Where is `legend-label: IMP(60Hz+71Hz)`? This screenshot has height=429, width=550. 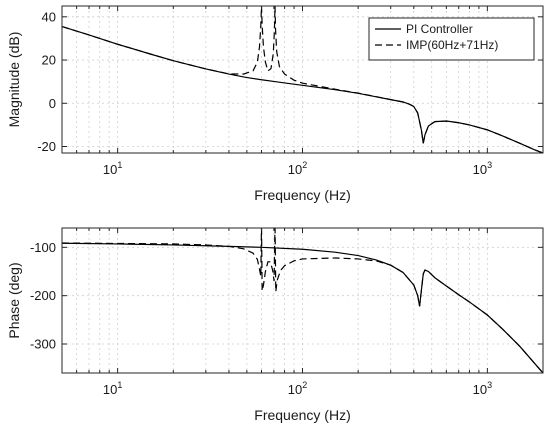
legend-label: IMP(60Hz+71Hz) is located at coordinates (452, 45).